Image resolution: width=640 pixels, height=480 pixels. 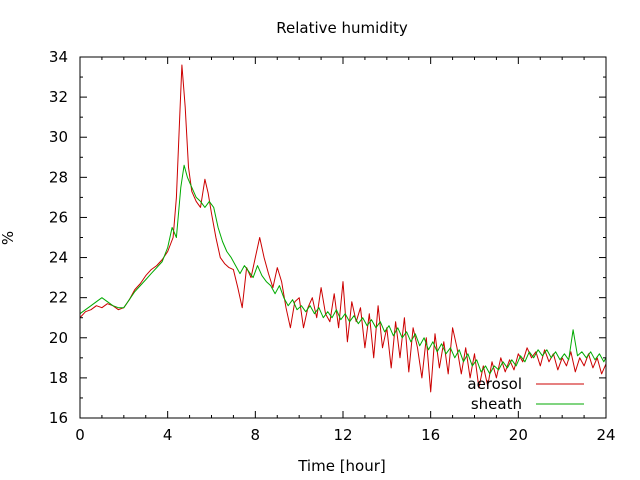 What do you see at coordinates (58, 418) in the screenshot?
I see `y-tick-label: 16` at bounding box center [58, 418].